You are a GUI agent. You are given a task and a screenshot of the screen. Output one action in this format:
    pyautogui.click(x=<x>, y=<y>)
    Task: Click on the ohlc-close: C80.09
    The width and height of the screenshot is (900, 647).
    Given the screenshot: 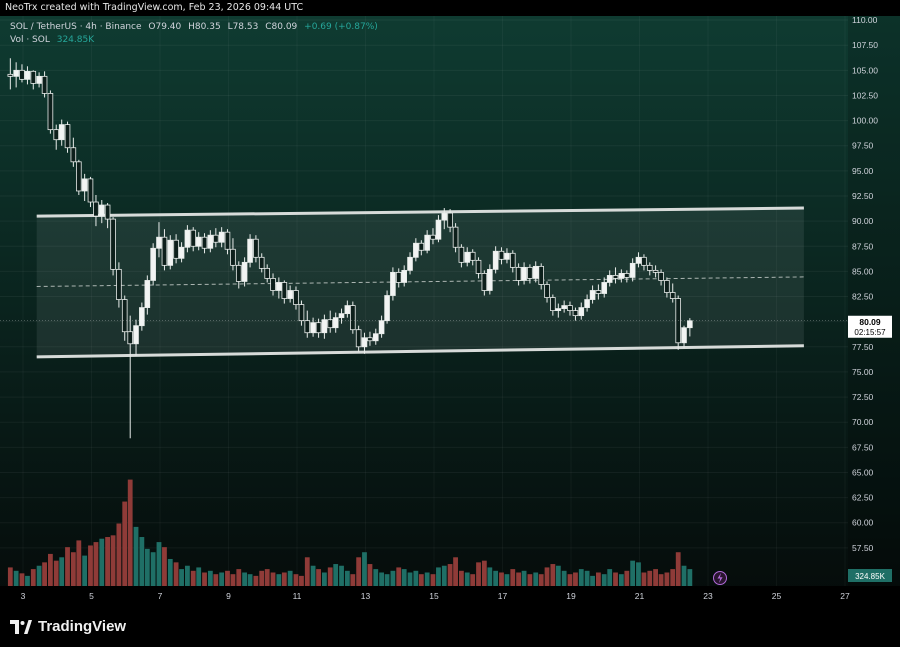 What is the action you would take?
    pyautogui.click(x=281, y=27)
    